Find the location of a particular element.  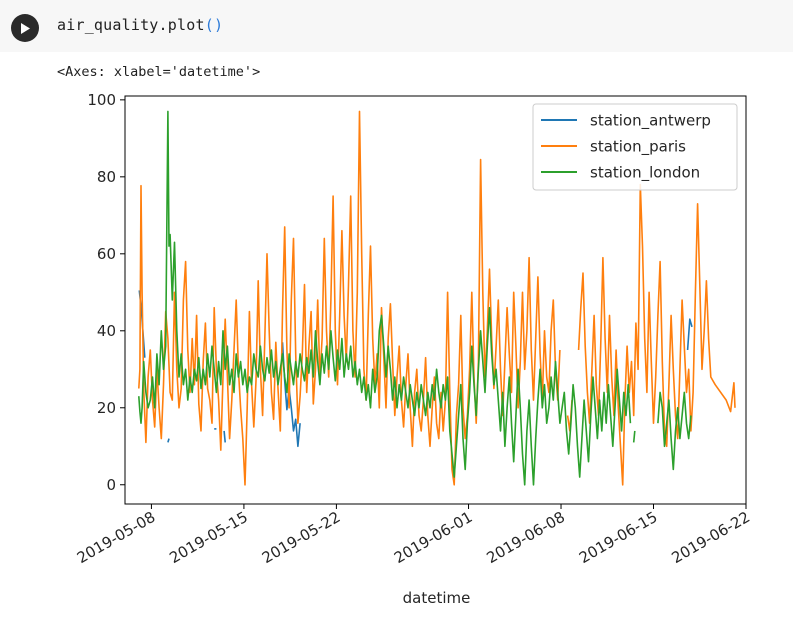

code-editor-line: air_quality.plot() is located at coordinates (140, 25).